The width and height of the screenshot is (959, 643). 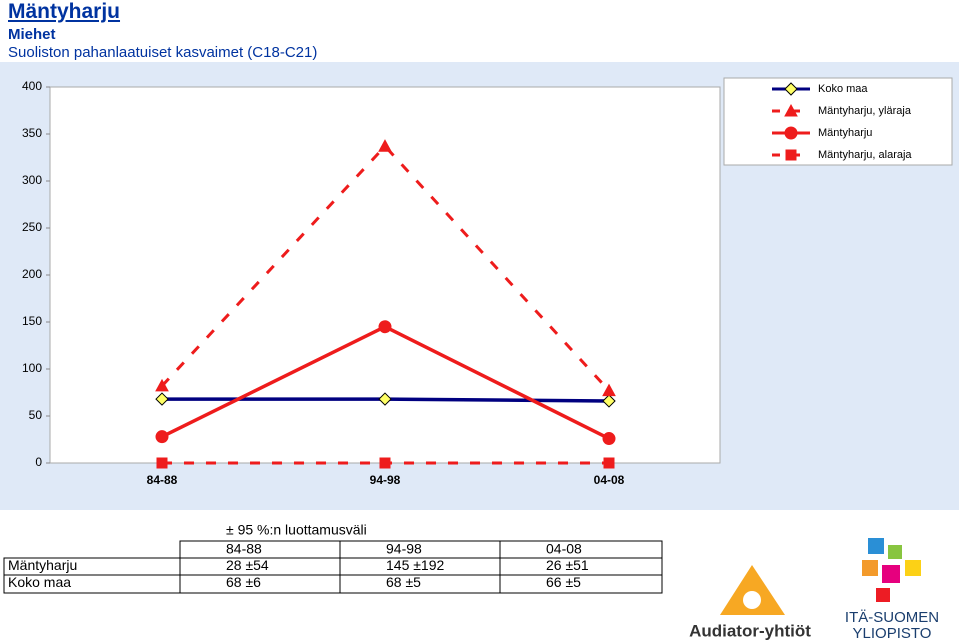 I want to click on logo-text: YLIOPISTO, so click(x=892, y=633).